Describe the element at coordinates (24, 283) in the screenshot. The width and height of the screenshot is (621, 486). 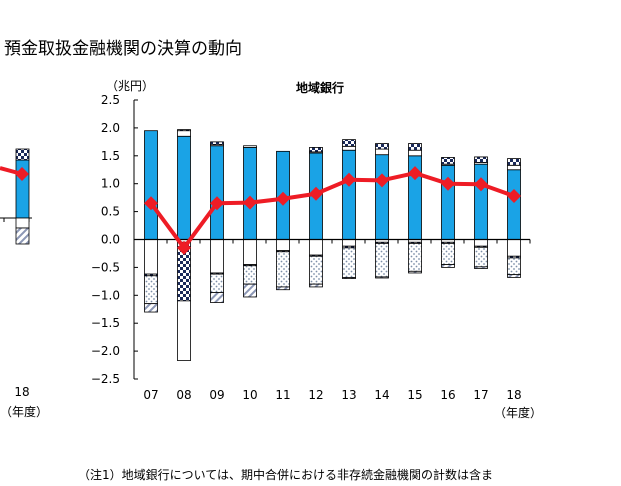
I see `left-panel-partial: 18 （年度）` at that location.